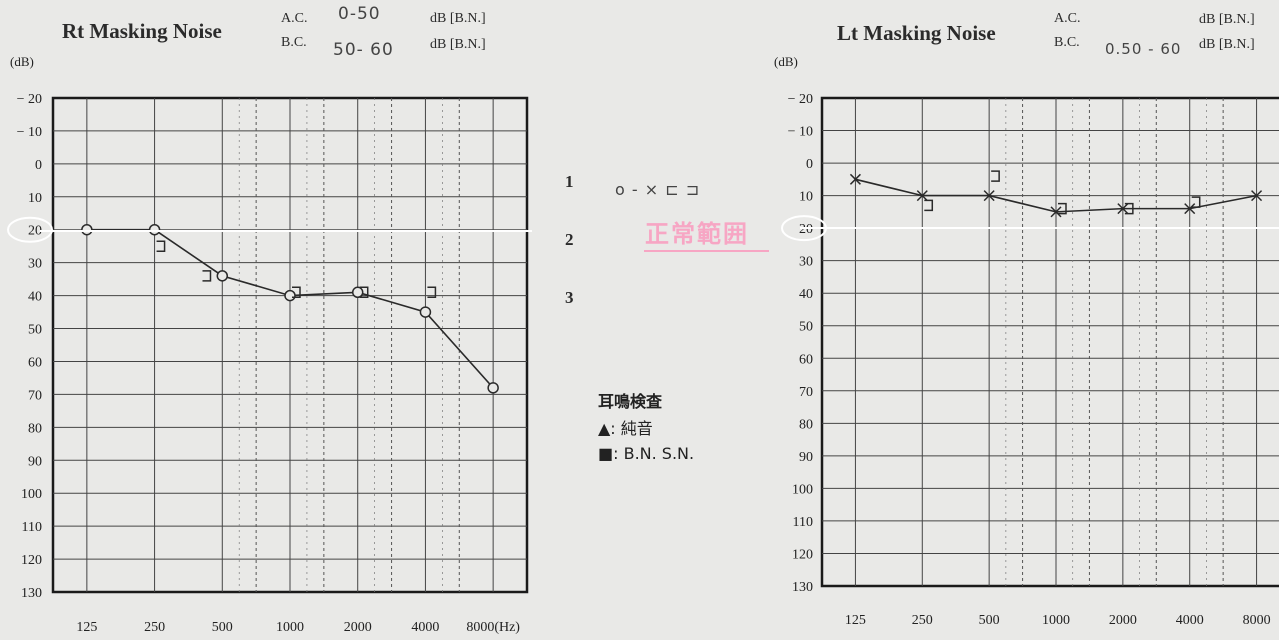 The height and width of the screenshot is (640, 1279). I want to click on reference-line-right, so click(286, 231).